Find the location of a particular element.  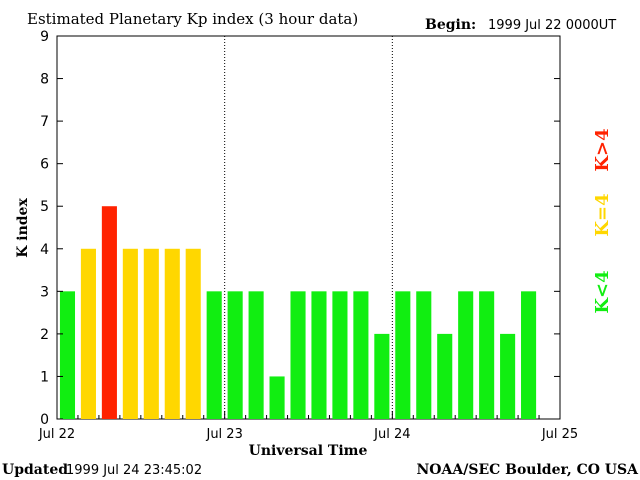

y-axis-label: K index is located at coordinates (23, 228).